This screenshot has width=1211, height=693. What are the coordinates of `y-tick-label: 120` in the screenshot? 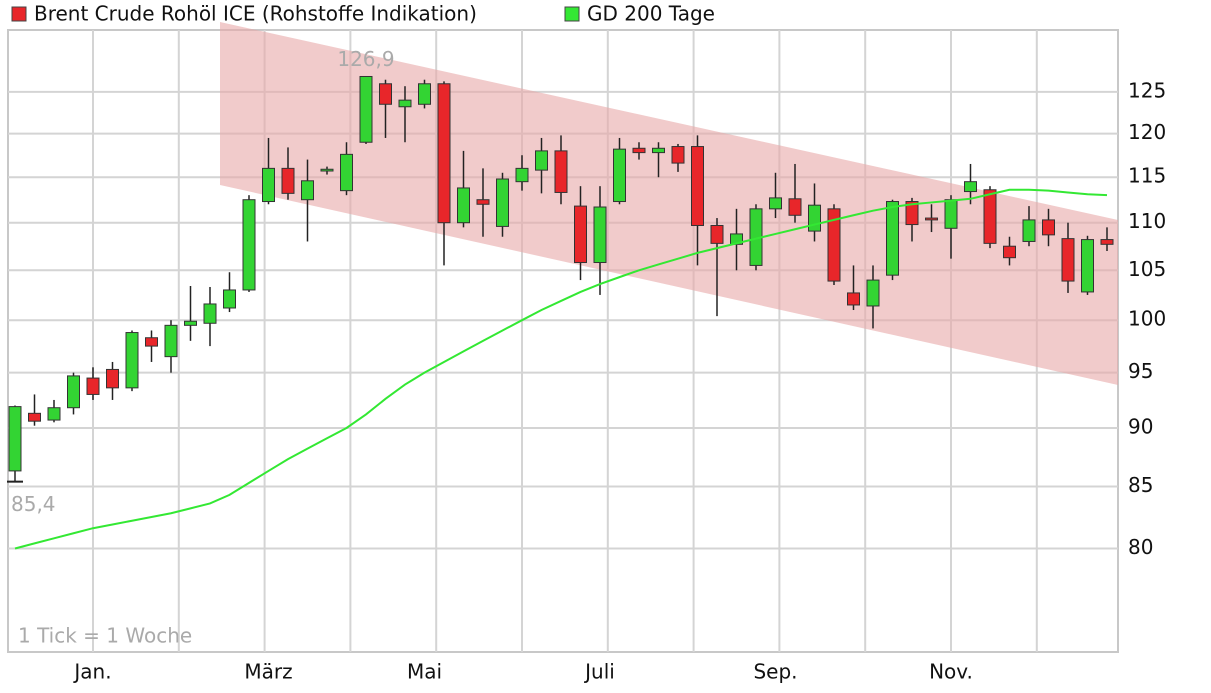 It's located at (1147, 132).